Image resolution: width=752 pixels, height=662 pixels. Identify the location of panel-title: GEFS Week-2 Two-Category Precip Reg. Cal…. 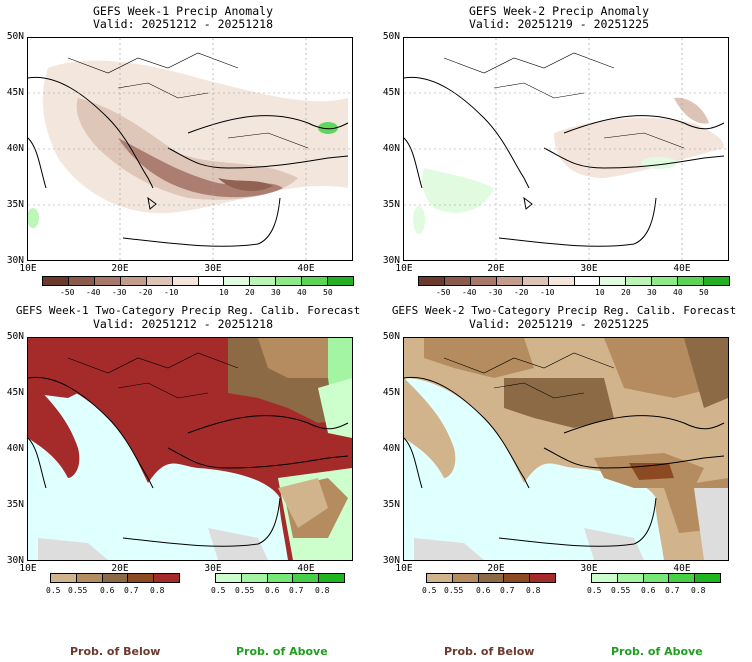
(564, 310).